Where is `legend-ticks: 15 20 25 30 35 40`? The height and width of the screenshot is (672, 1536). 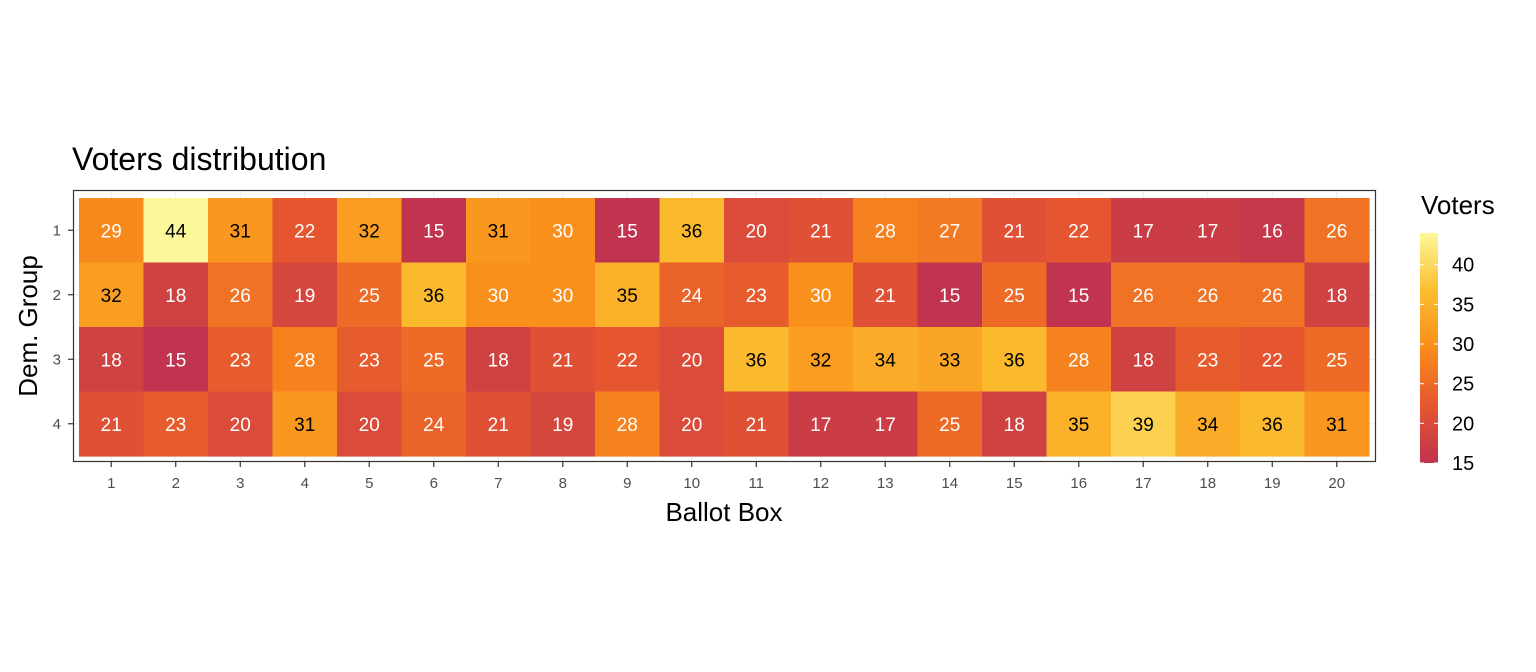 legend-ticks: 15 20 25 30 35 40 is located at coordinates (1447, 365).